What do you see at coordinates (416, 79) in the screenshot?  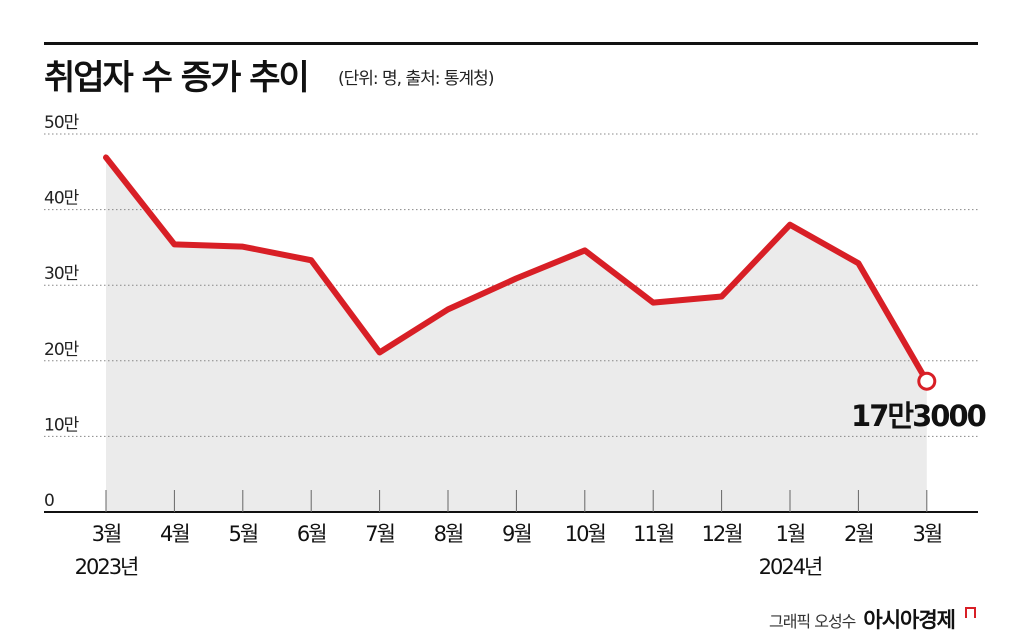 I see `chart-subtitle: (단위: 명, 출처: 통계청)` at bounding box center [416, 79].